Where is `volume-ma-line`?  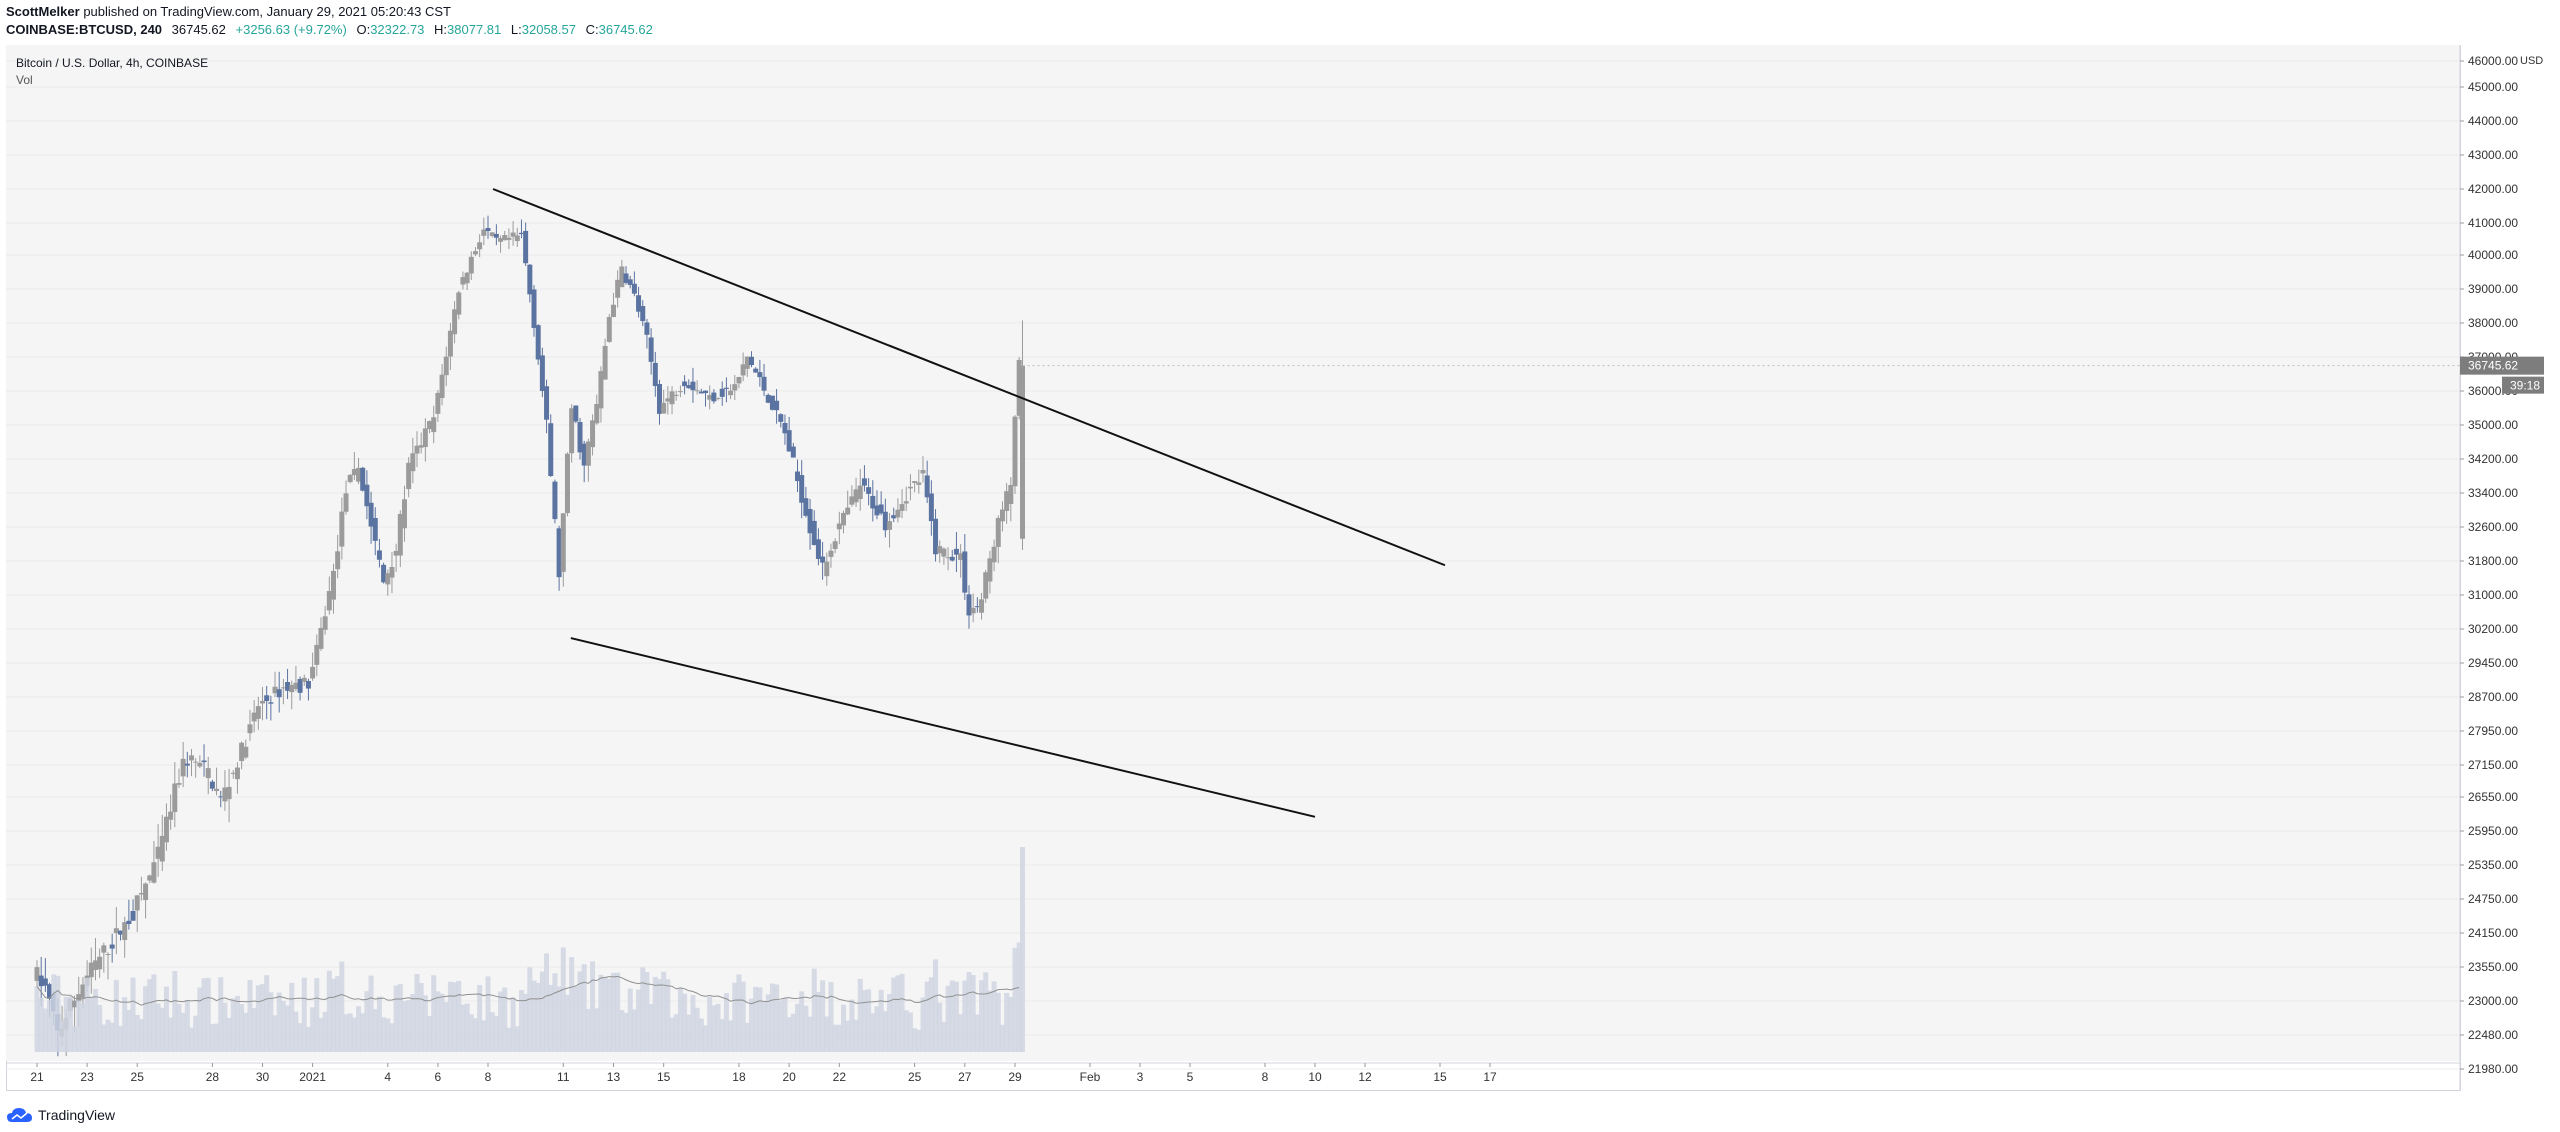 volume-ma-line is located at coordinates (528, 990).